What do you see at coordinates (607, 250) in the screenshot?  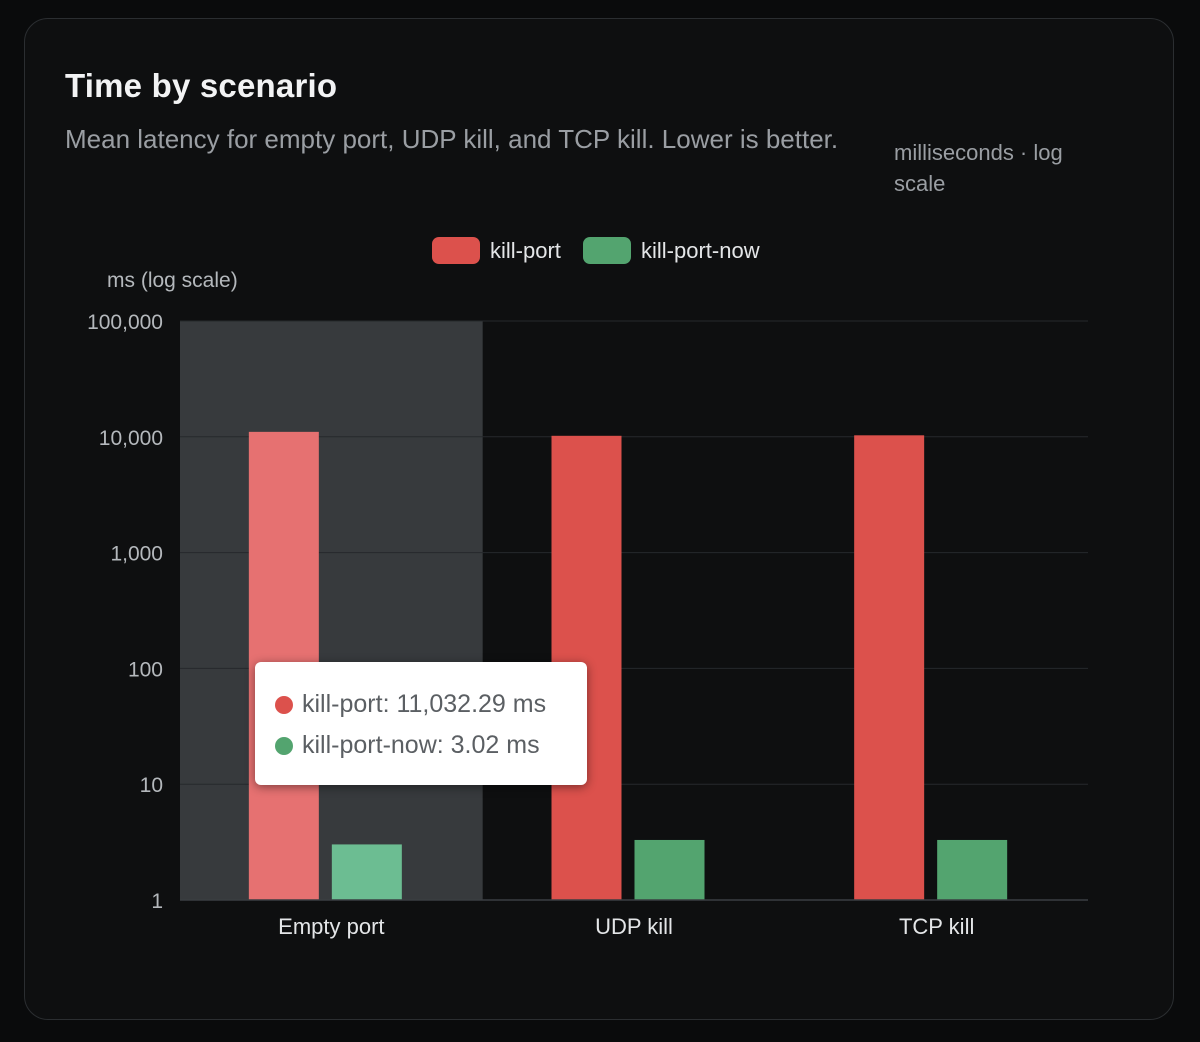 I see `legend-swatch-kill-port-now` at bounding box center [607, 250].